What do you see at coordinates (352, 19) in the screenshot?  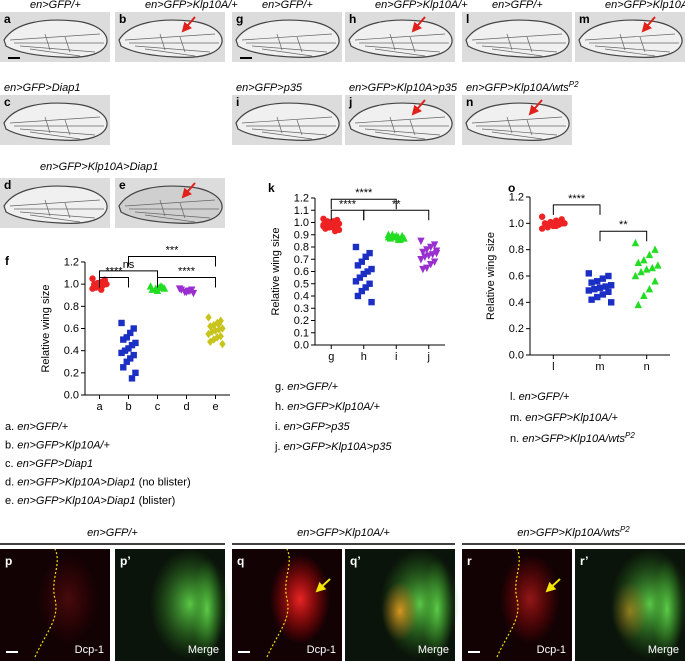 I see `panel-label: h` at bounding box center [352, 19].